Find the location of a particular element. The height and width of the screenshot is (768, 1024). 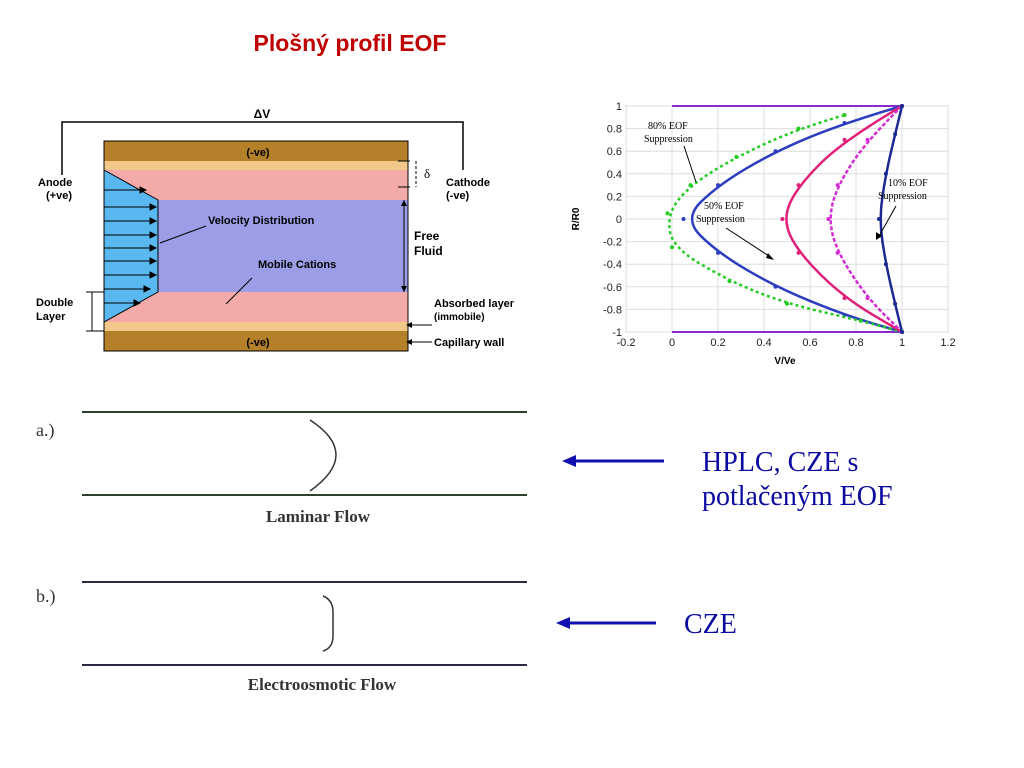

y-tick-3: 0.4 is located at coordinates (614, 175).